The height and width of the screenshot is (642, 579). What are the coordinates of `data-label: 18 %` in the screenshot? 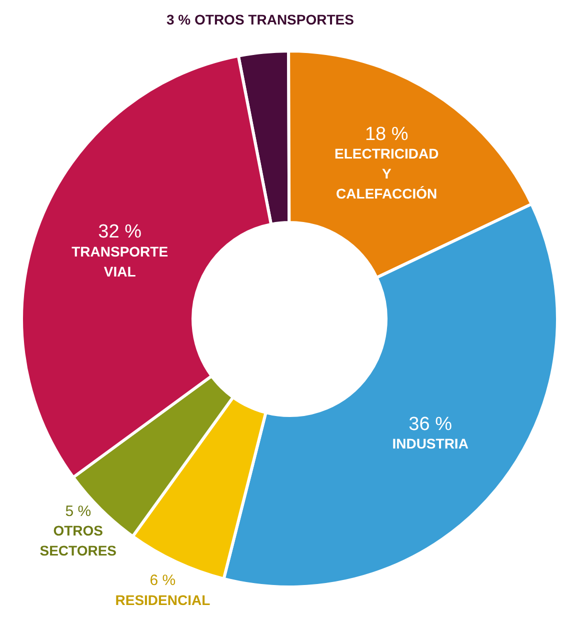 It's located at (386, 135).